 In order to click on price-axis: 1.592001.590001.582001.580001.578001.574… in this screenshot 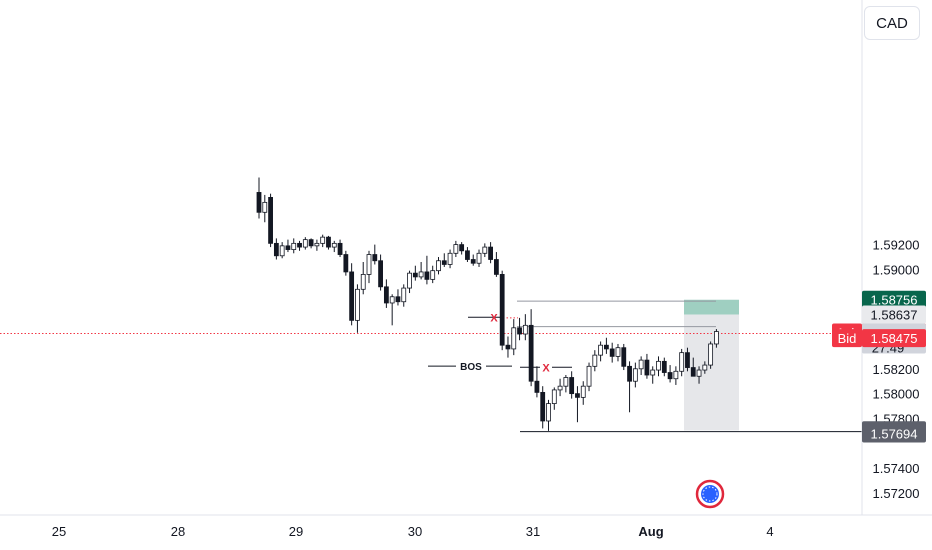, I will do `click(896, 369)`.